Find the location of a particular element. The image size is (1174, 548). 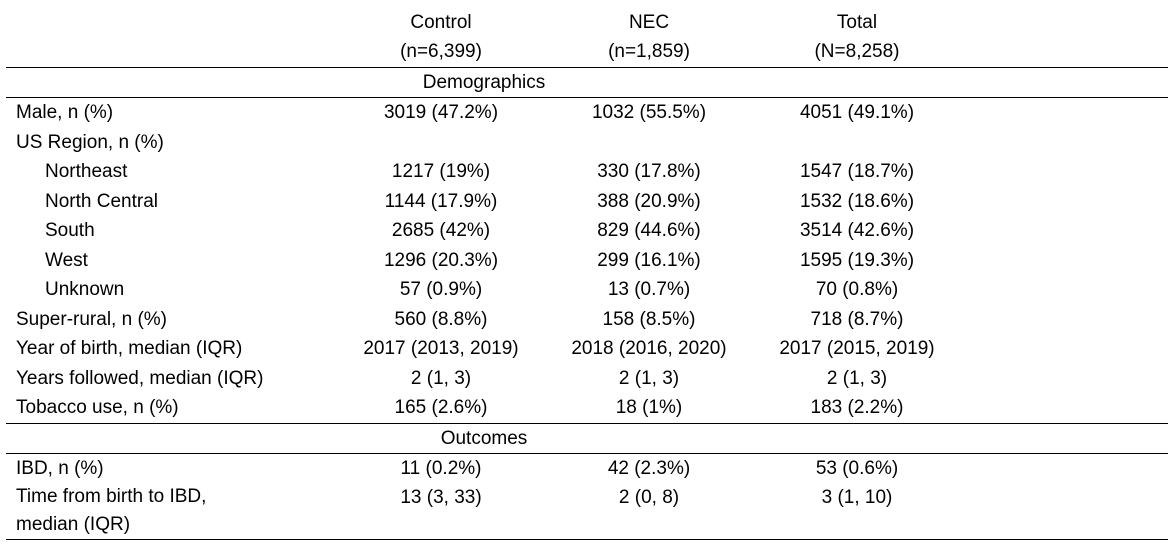

cell-control: 165 (2.6%) is located at coordinates (441, 407).